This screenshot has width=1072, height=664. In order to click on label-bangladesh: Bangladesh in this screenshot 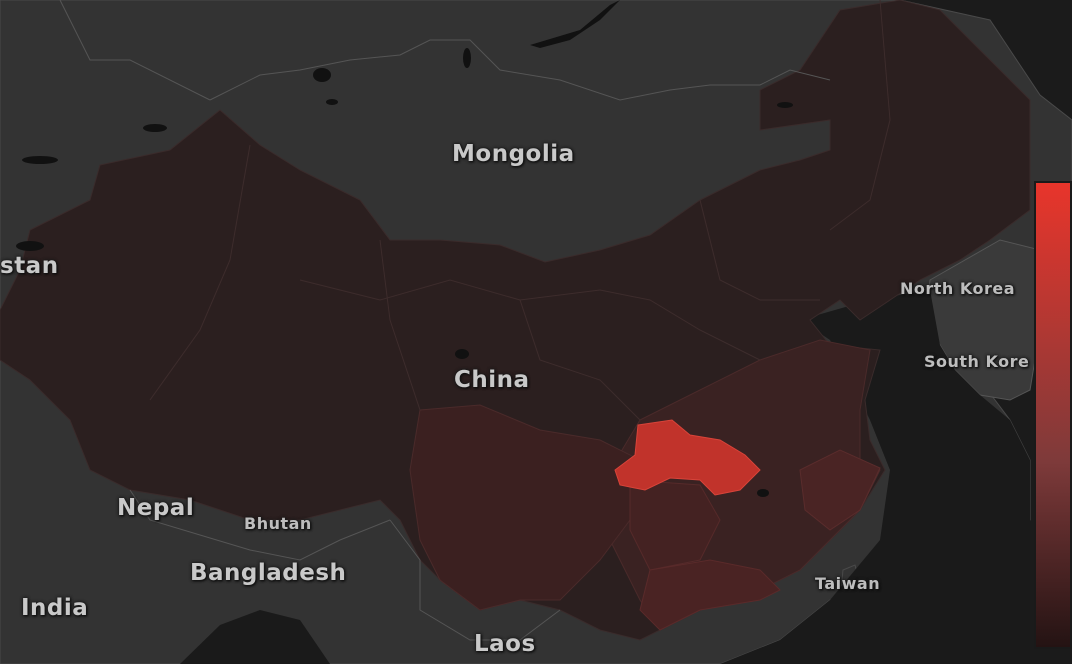, I will do `click(268, 573)`.